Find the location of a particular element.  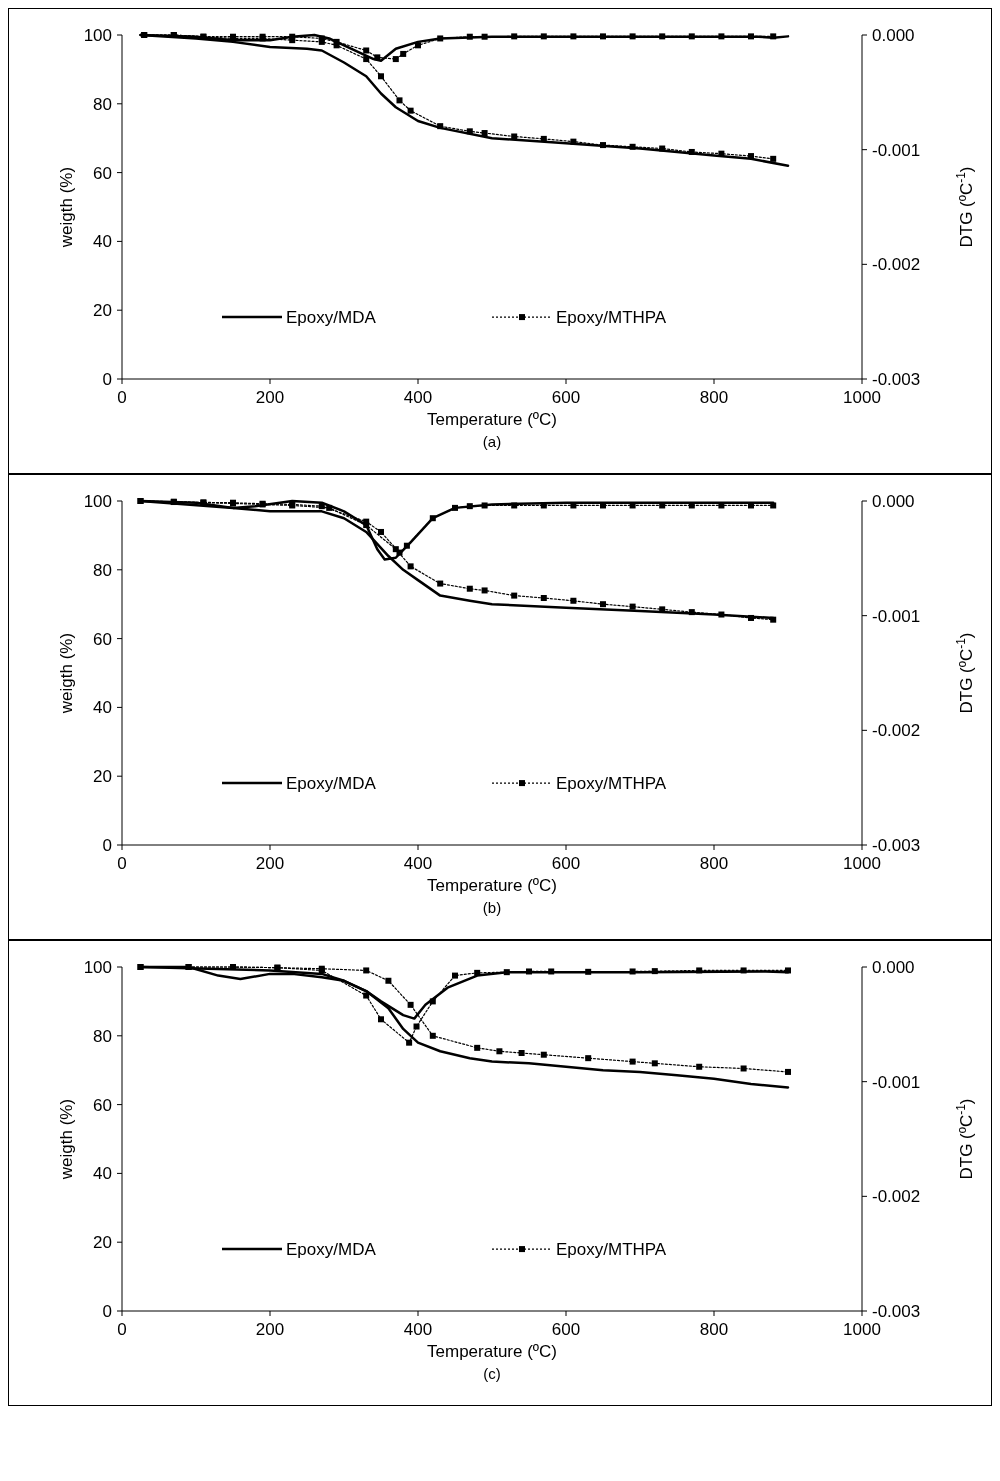

text: (b) is located at coordinates (492, 907).